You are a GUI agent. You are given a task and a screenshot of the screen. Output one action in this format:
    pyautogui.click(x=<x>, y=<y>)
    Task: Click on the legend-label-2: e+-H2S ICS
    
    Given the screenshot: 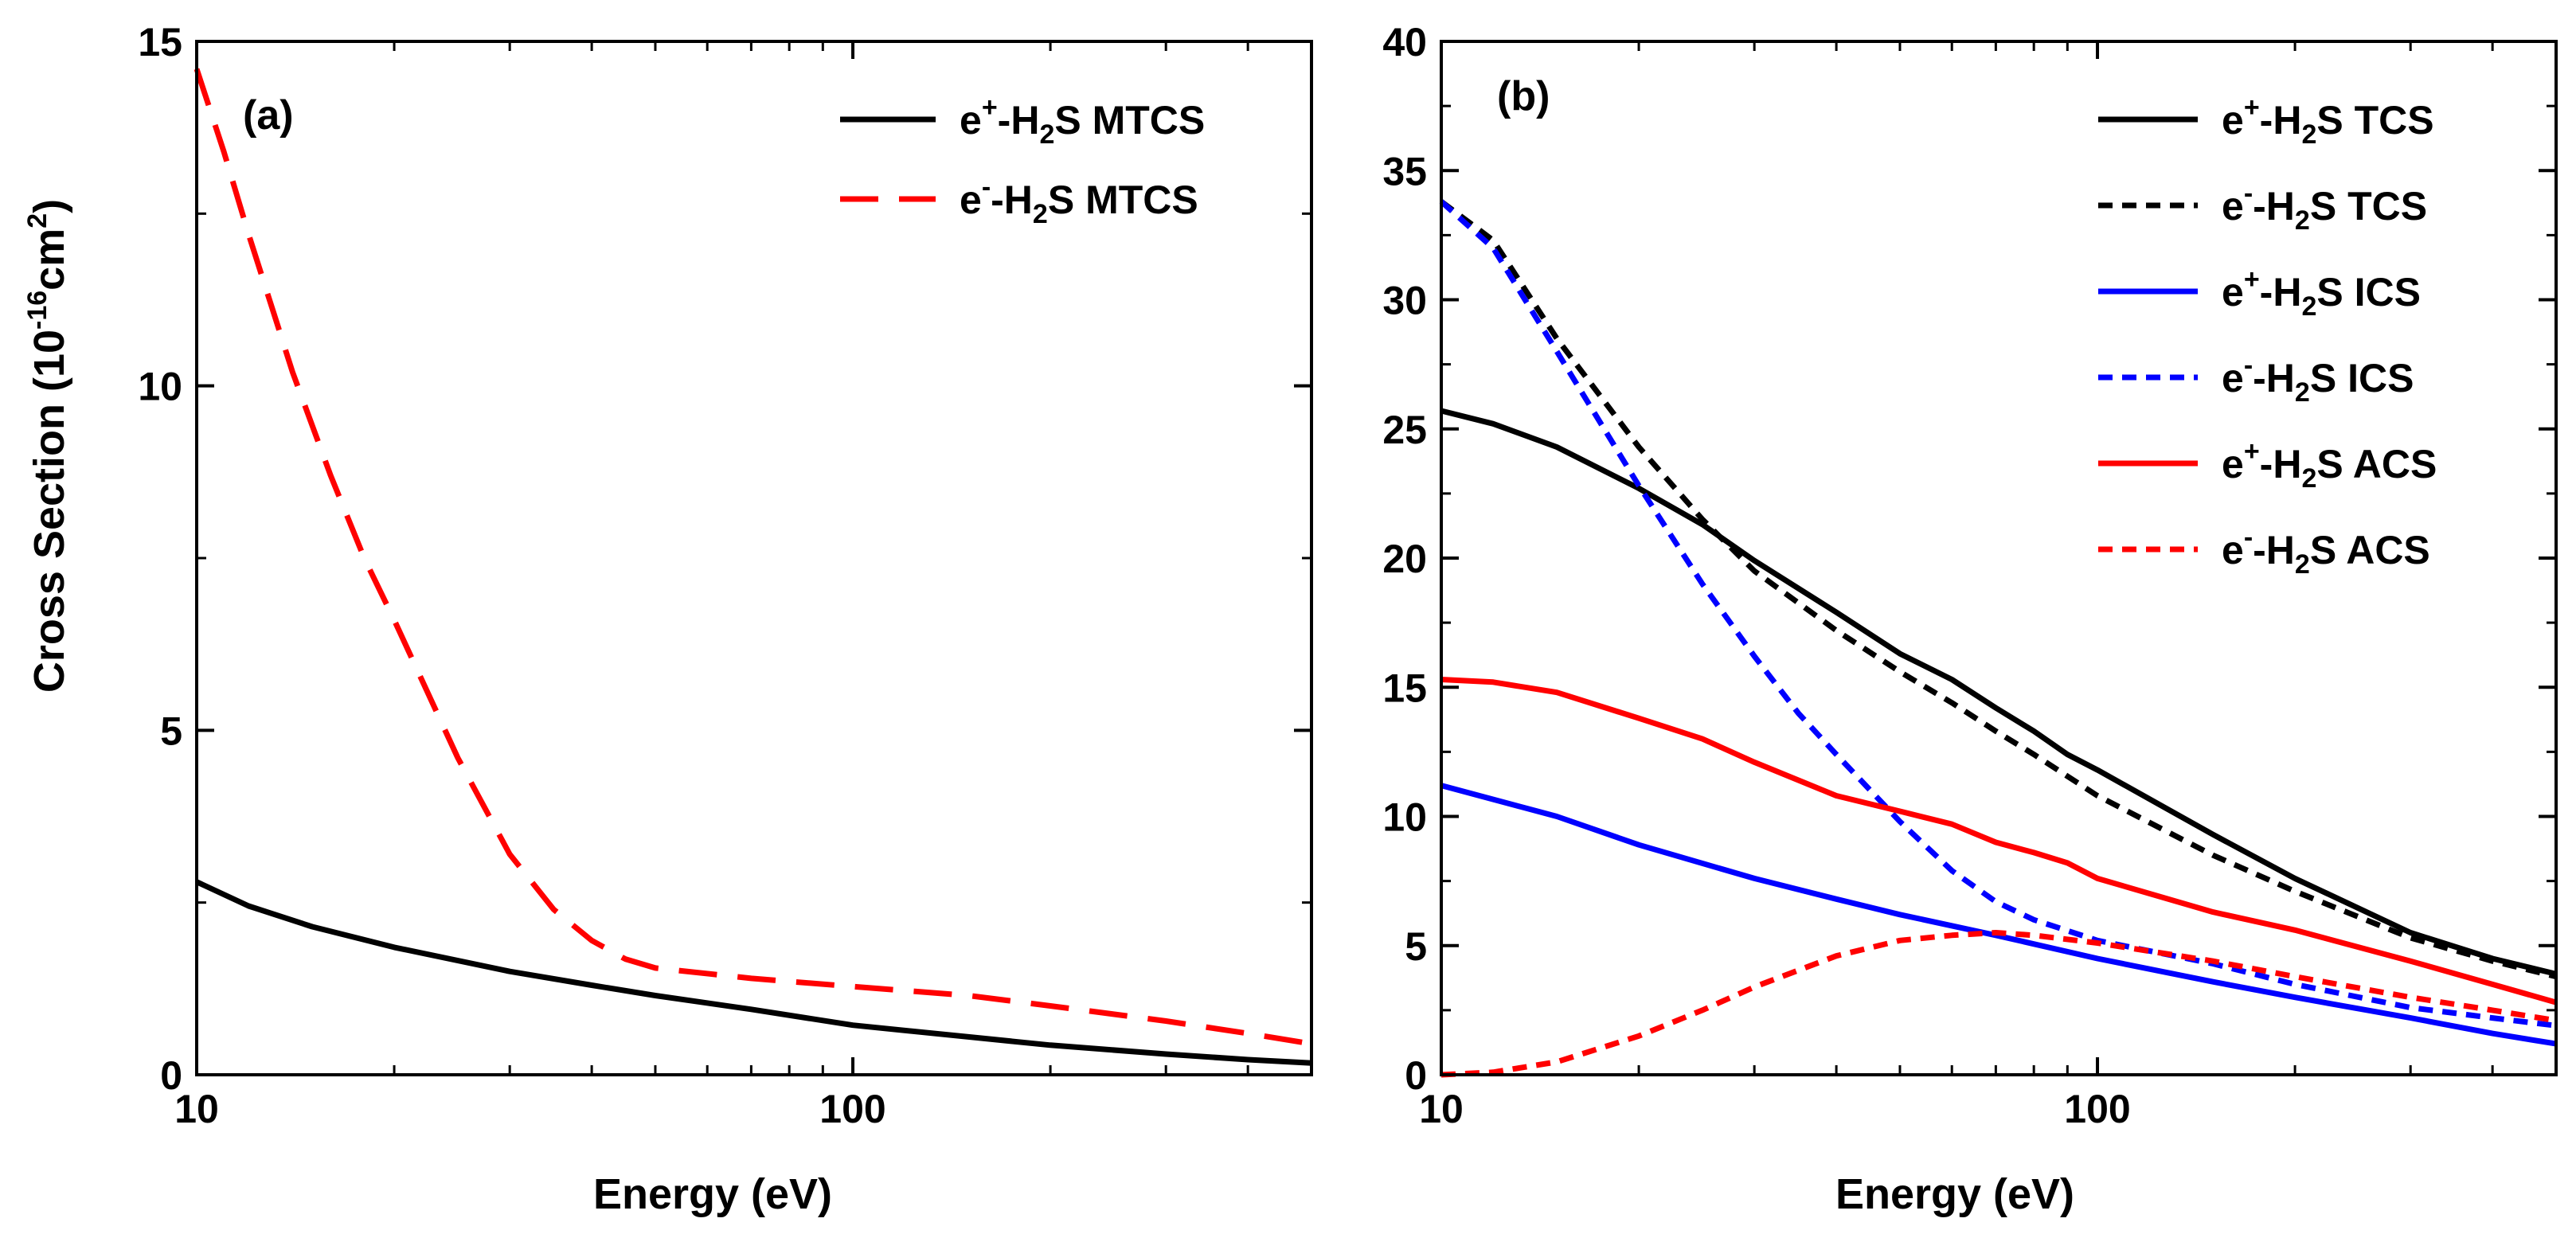 What is the action you would take?
    pyautogui.click(x=2322, y=293)
    